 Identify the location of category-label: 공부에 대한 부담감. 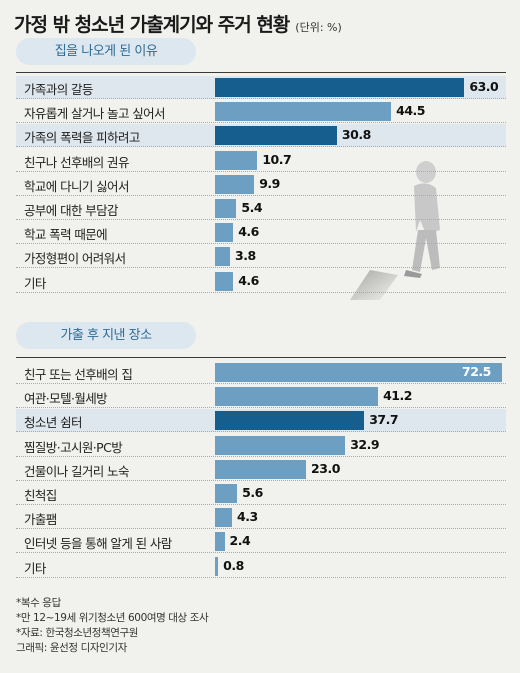
(71, 210).